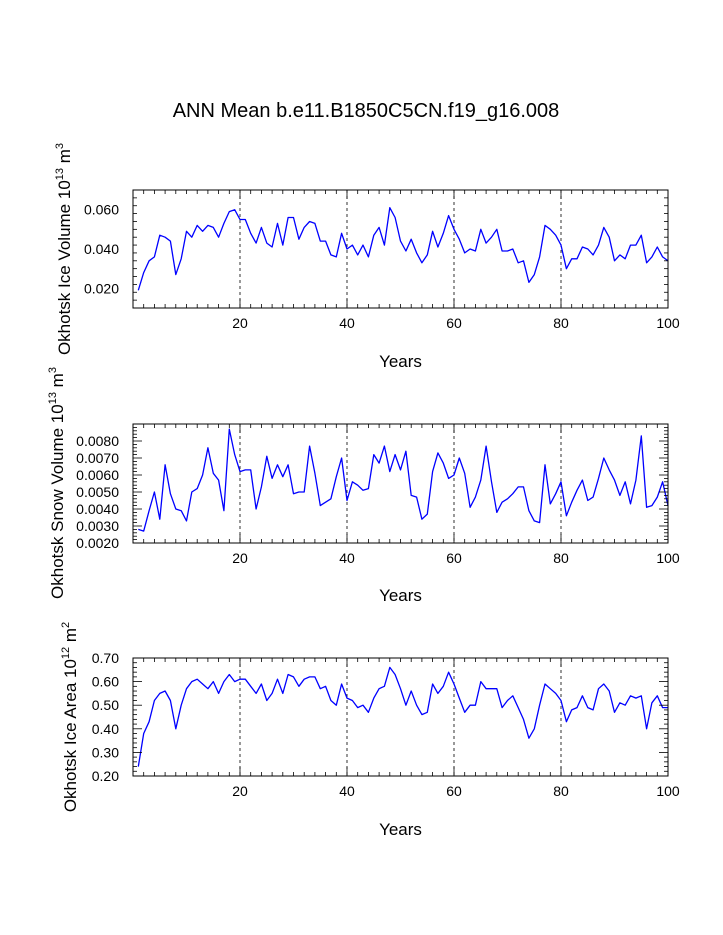 The height and width of the screenshot is (935, 723). What do you see at coordinates (66, 653) in the screenshot?
I see `y-axis-label-exponent: 12` at bounding box center [66, 653].